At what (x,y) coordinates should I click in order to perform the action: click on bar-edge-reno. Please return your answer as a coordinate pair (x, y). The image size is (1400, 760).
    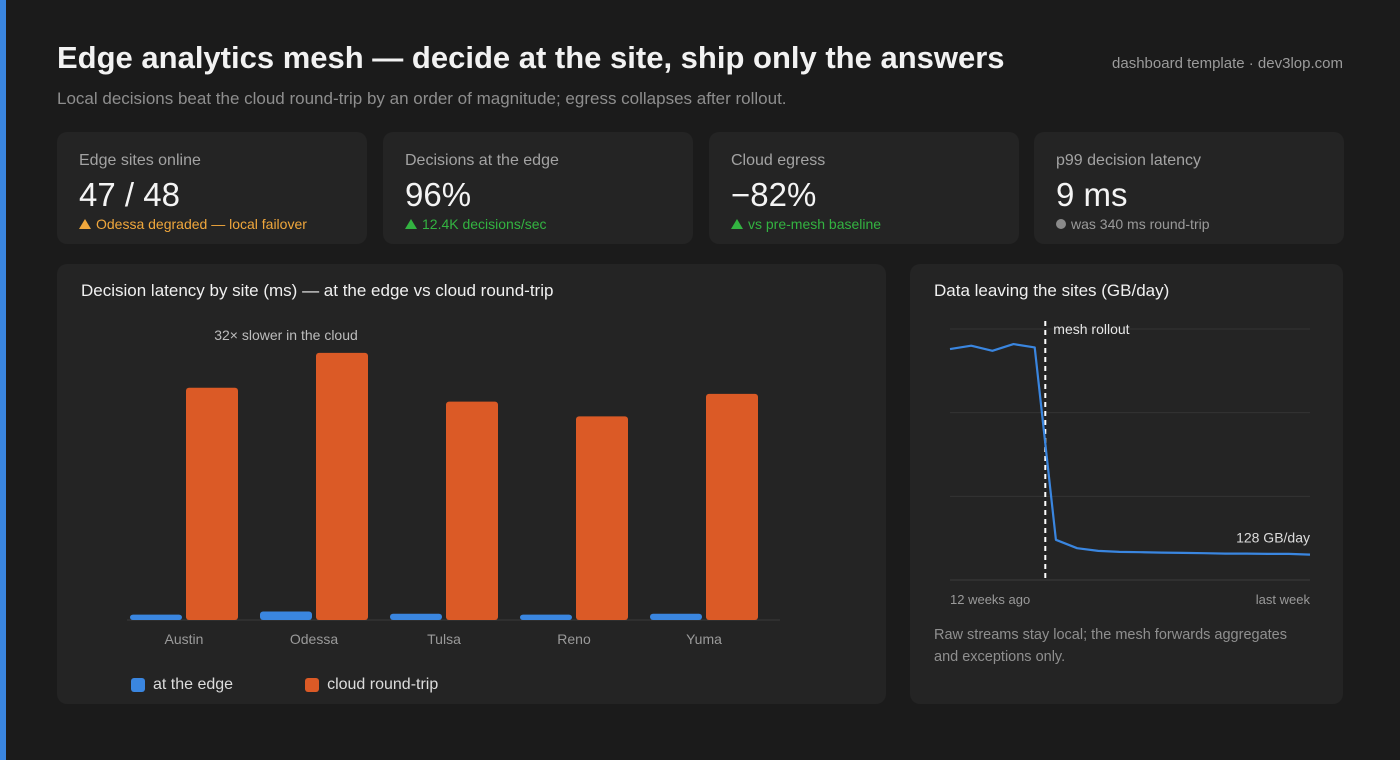
    Looking at the image, I should click on (546, 617).